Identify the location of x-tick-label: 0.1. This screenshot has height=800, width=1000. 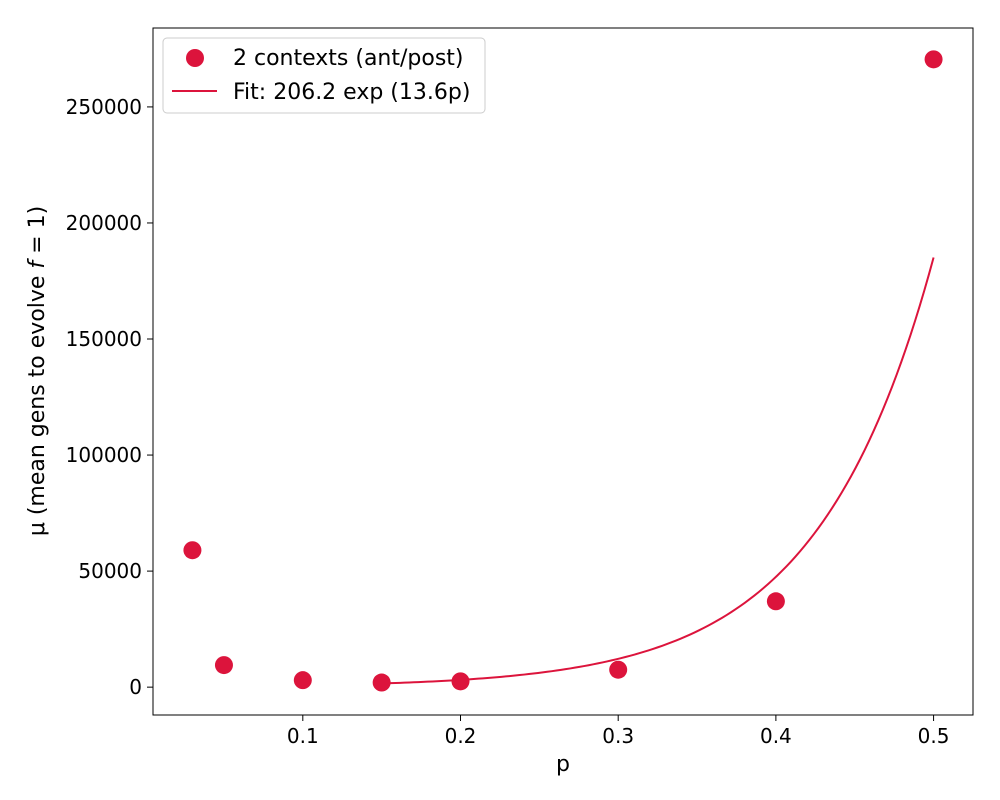
(303, 736).